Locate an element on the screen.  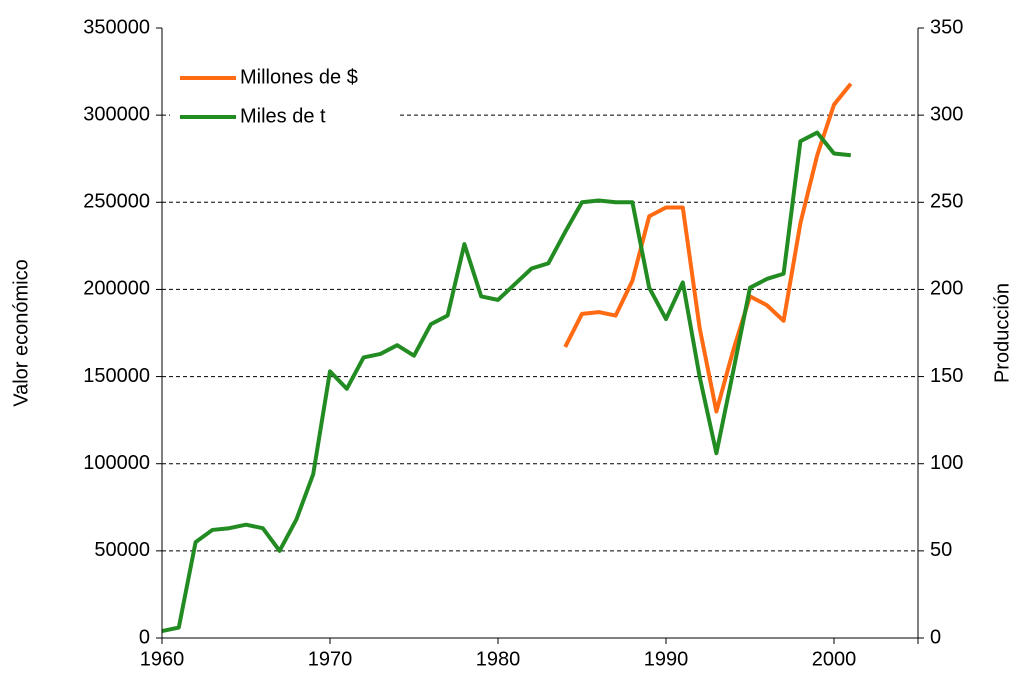
y2-tick-label: 100 is located at coordinates (946, 463).